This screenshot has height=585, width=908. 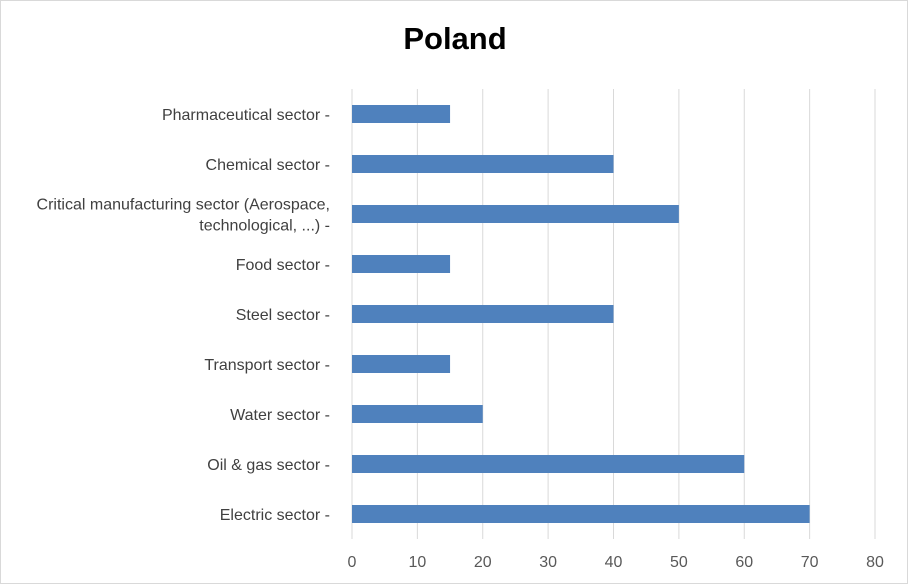 I want to click on category-label: Food sector -, so click(x=283, y=265).